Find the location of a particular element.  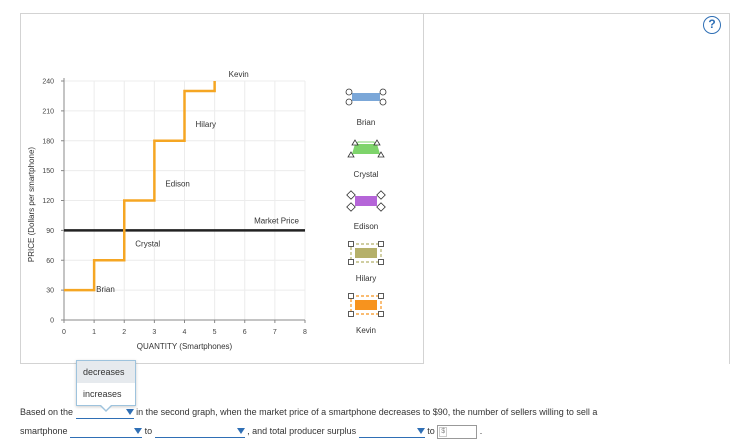

dropdown-sellers-number is located at coordinates (199, 432).